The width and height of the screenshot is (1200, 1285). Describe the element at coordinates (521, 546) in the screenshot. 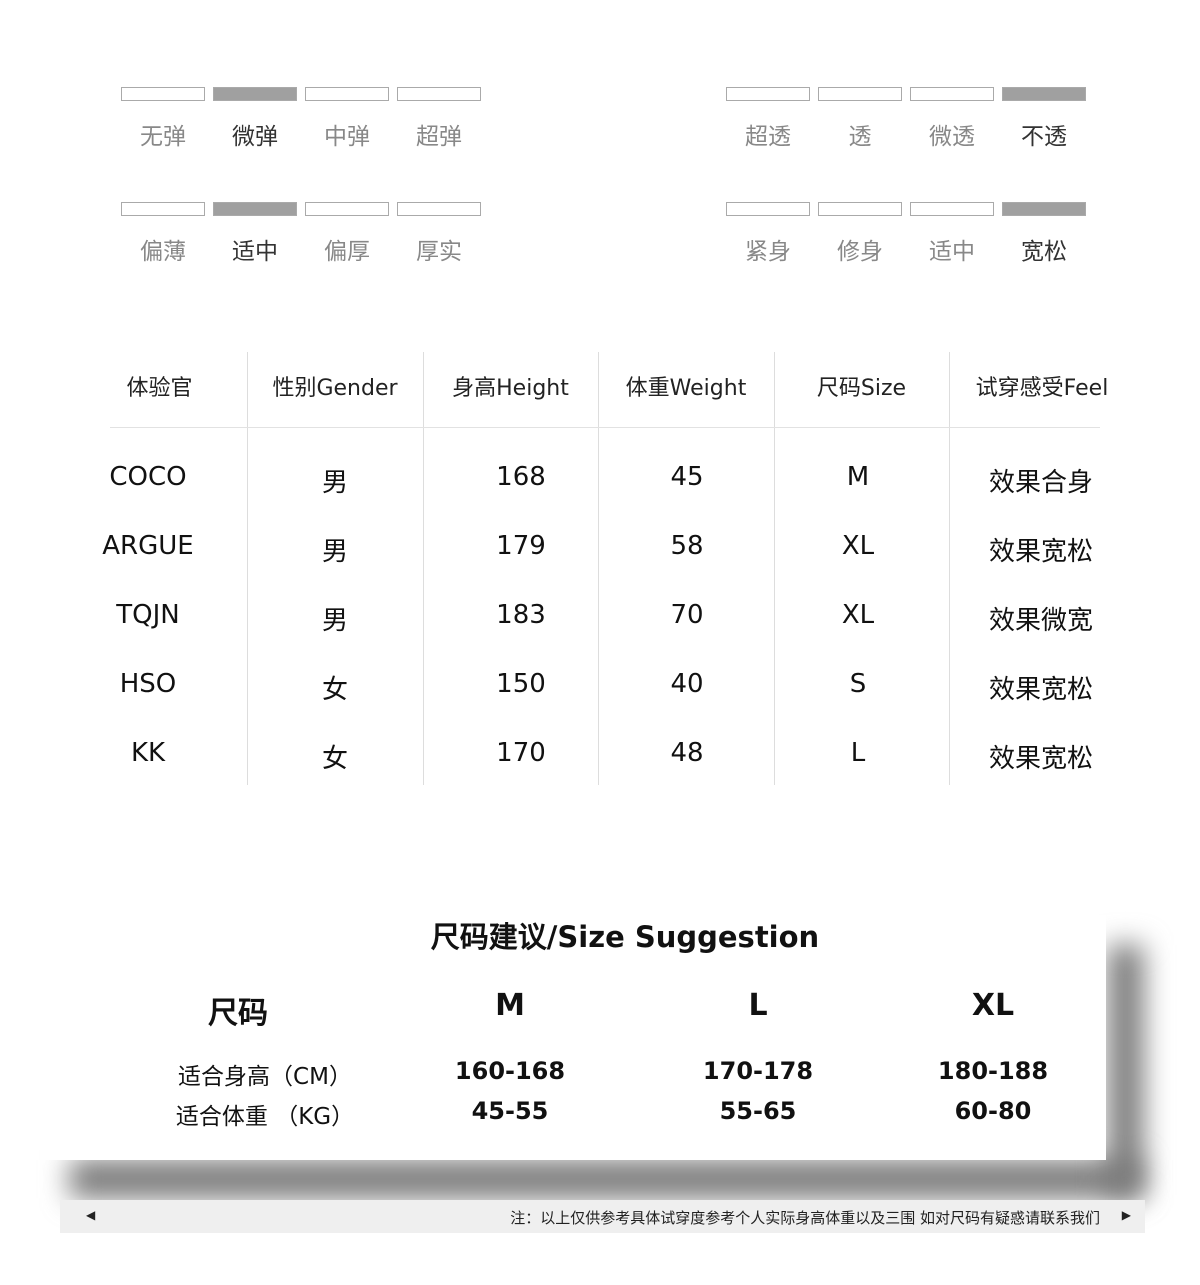

I see `table-cell: 179` at that location.